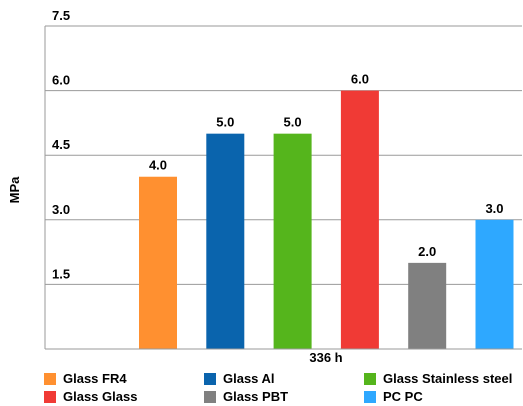  Describe the element at coordinates (360, 79) in the screenshot. I see `bar-value-label: 6.0` at that location.